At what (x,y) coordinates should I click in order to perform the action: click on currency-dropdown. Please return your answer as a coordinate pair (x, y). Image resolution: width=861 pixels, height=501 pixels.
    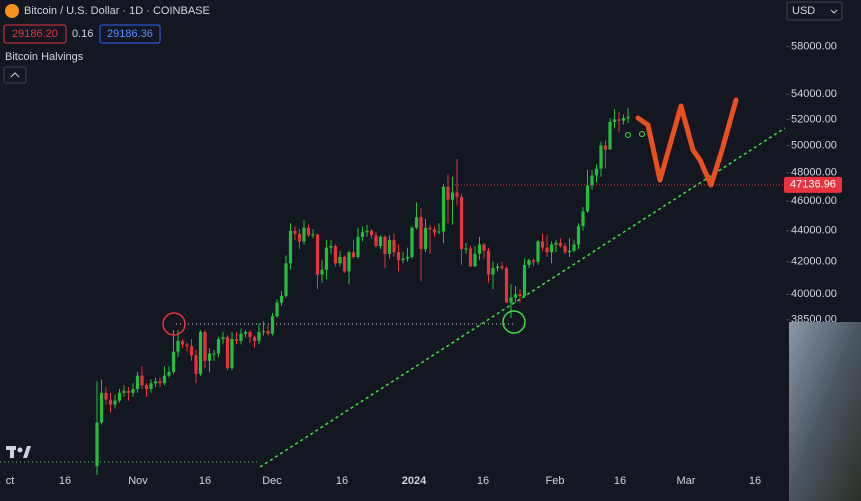
    Looking at the image, I should click on (814, 11).